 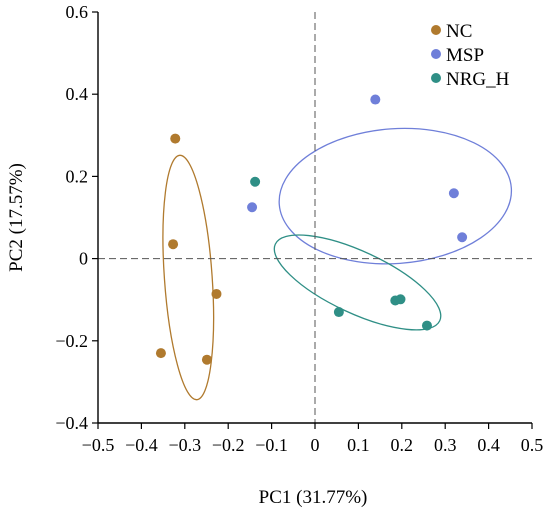 What do you see at coordinates (76, 217) in the screenshot?
I see `y-axis-ticks: −0.4 −0.2 0 0.2 0.4 0.6` at bounding box center [76, 217].